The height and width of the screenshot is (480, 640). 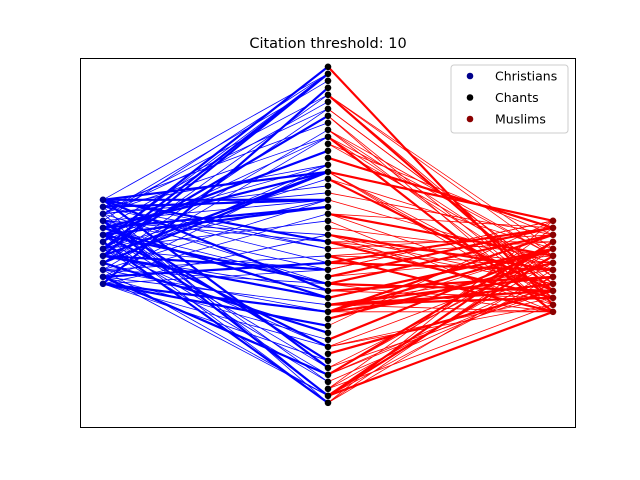 I want to click on legend-box, so click(x=509, y=99).